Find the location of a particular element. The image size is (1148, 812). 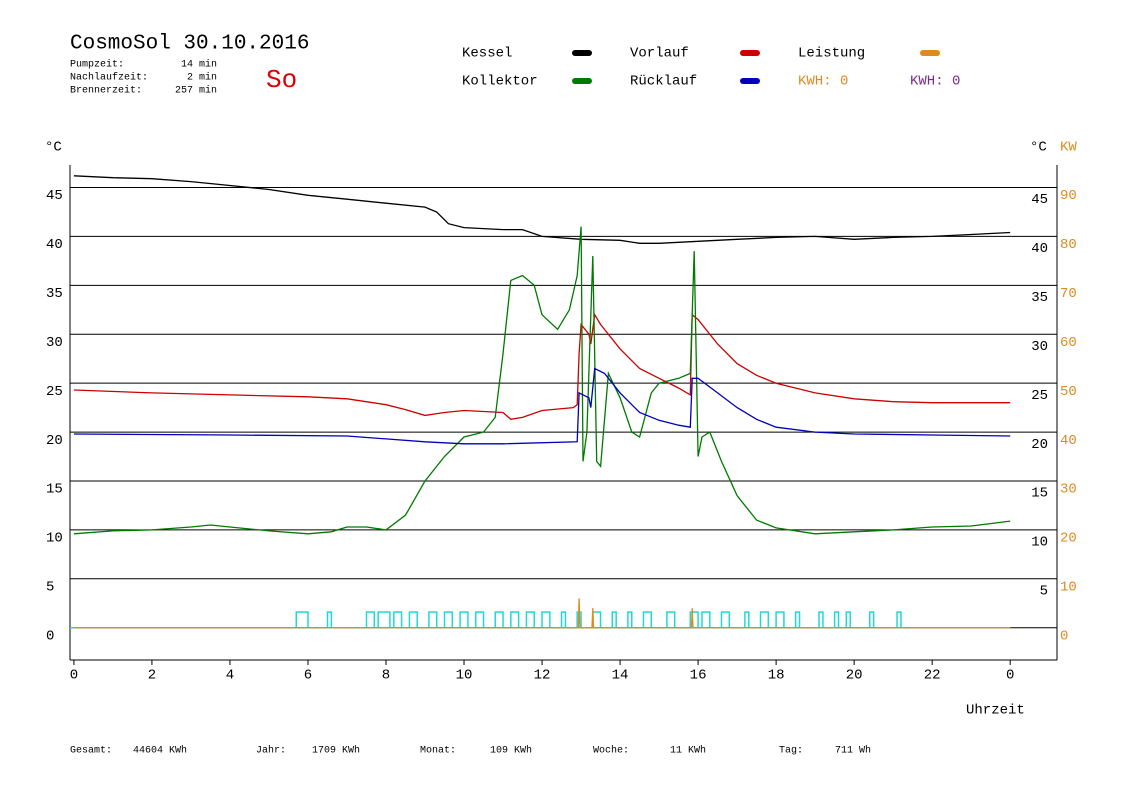

legend-label: Vorlauf is located at coordinates (659, 54).